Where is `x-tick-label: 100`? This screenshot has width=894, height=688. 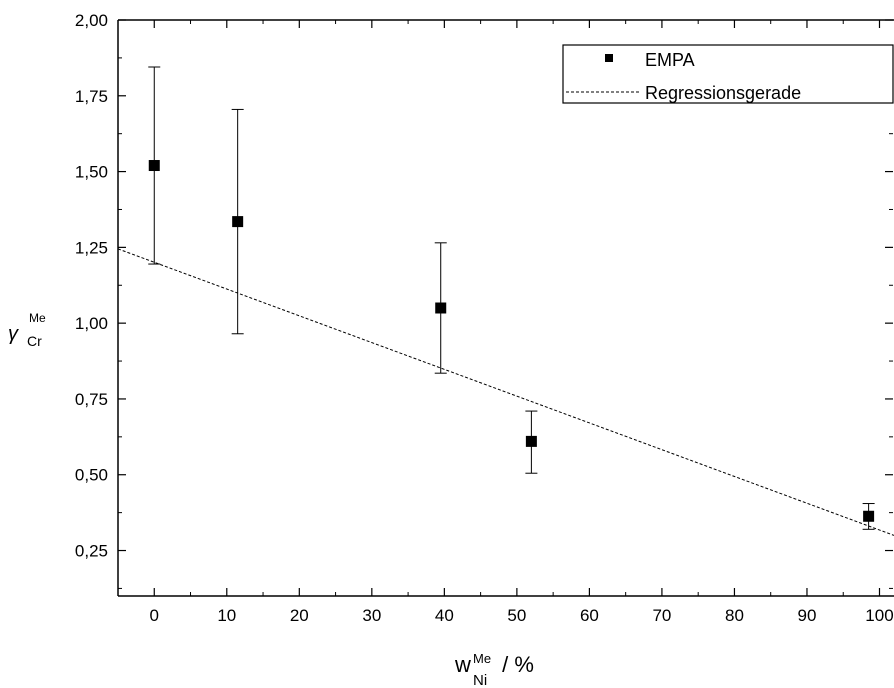
x-tick-label: 100 is located at coordinates (879, 615).